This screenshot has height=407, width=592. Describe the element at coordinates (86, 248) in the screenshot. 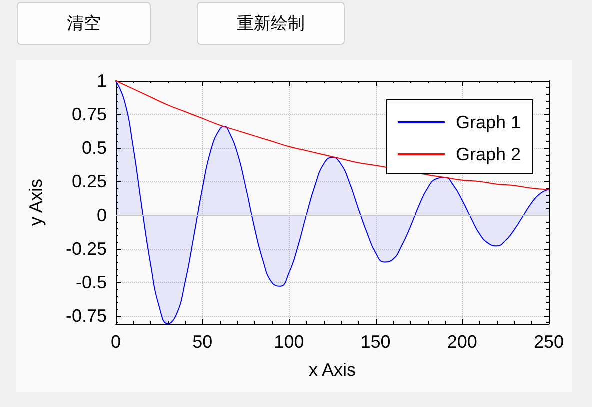

I see `y-tick-label: -0.25` at that location.